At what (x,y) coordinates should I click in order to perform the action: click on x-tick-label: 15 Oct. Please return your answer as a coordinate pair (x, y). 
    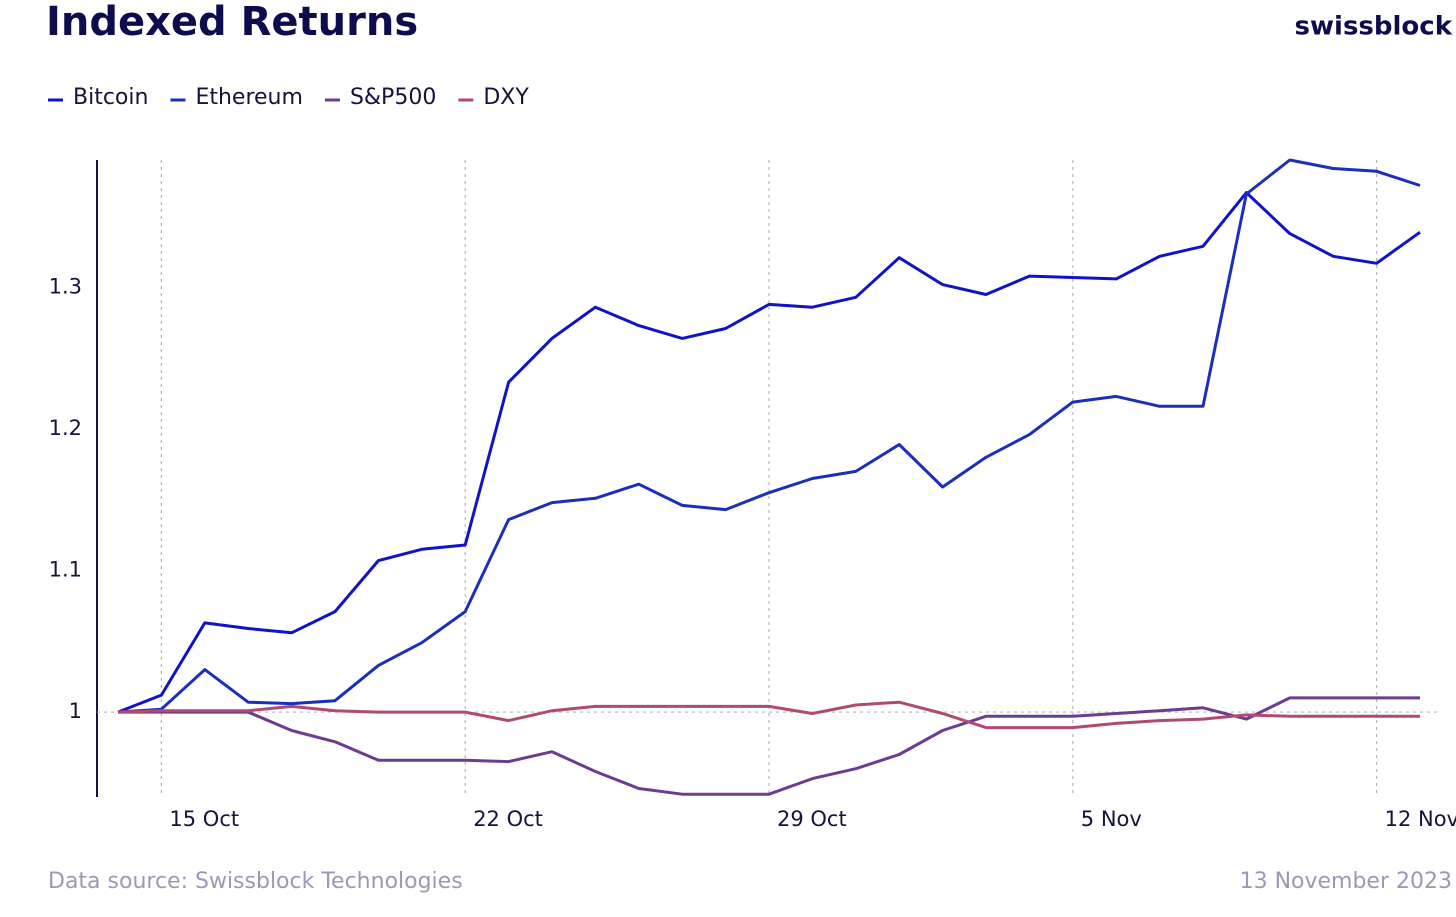
    Looking at the image, I should click on (204, 819).